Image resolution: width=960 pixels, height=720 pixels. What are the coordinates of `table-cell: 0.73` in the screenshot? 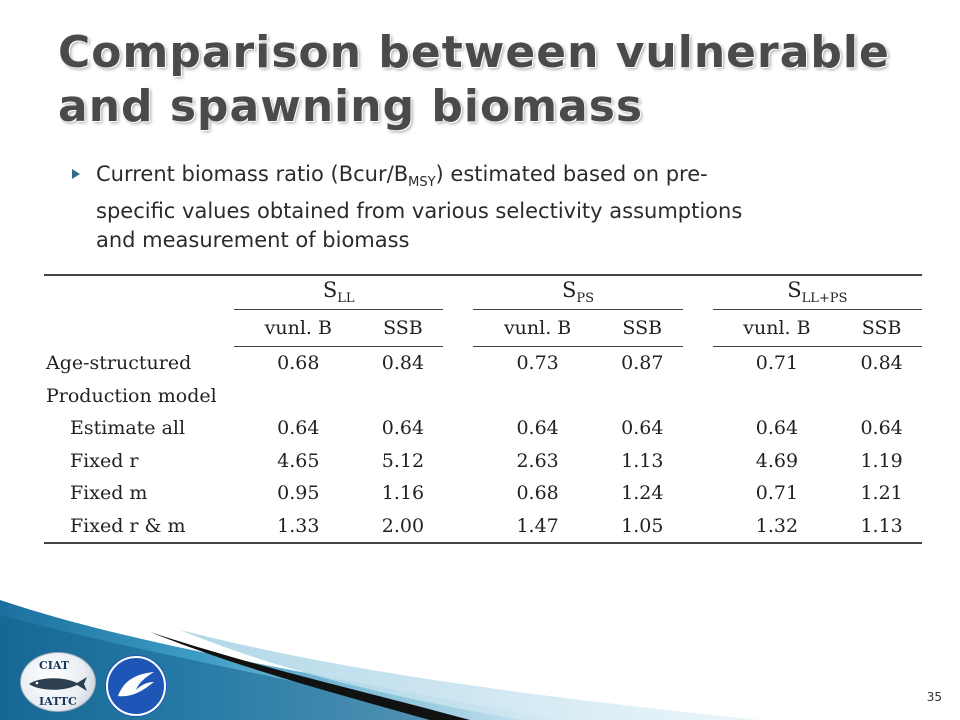 It's located at (537, 363).